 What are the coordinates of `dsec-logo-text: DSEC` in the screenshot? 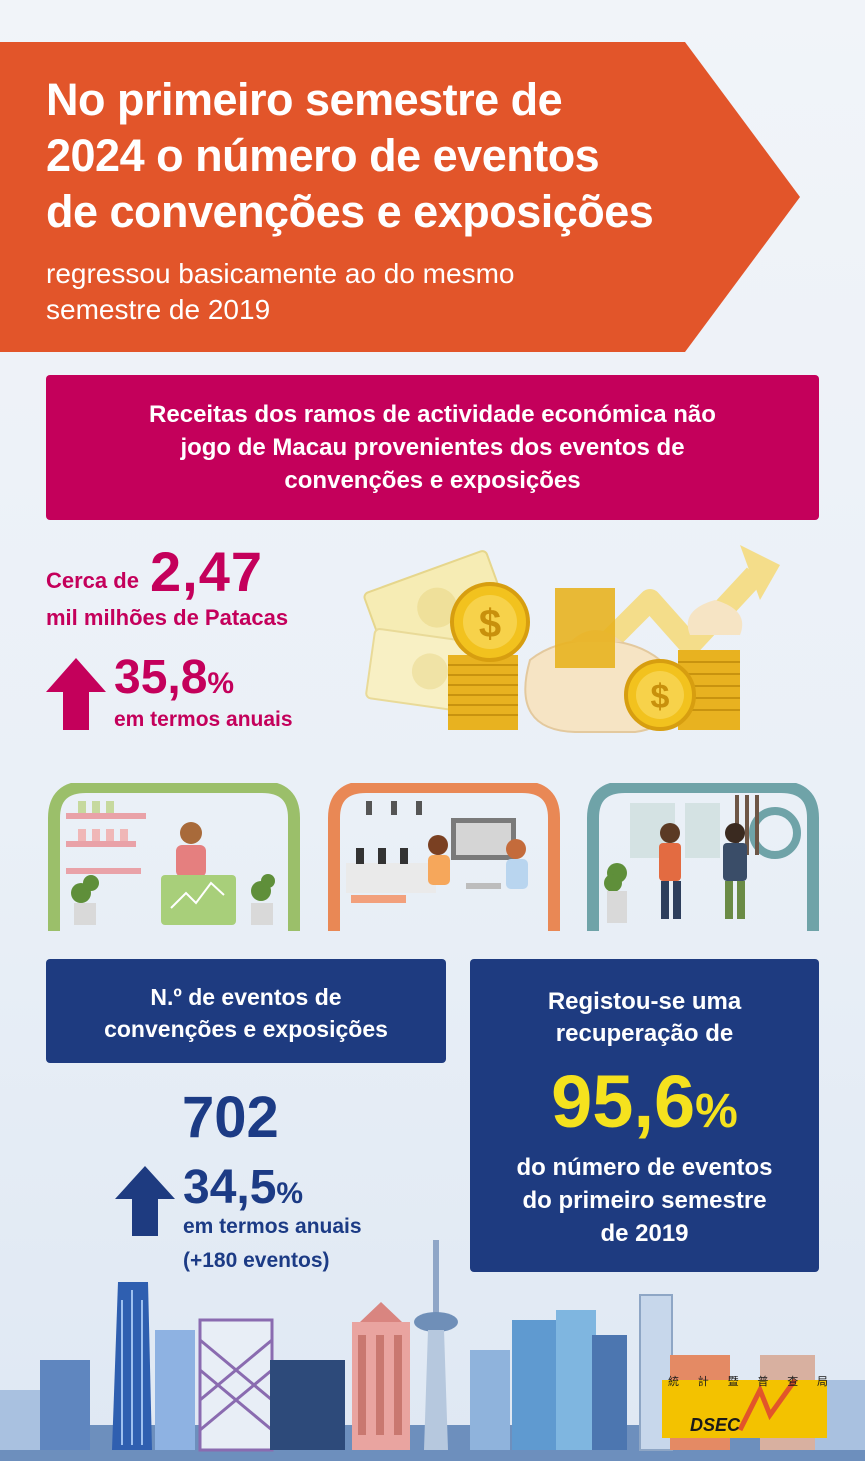 It's located at (715, 1425).